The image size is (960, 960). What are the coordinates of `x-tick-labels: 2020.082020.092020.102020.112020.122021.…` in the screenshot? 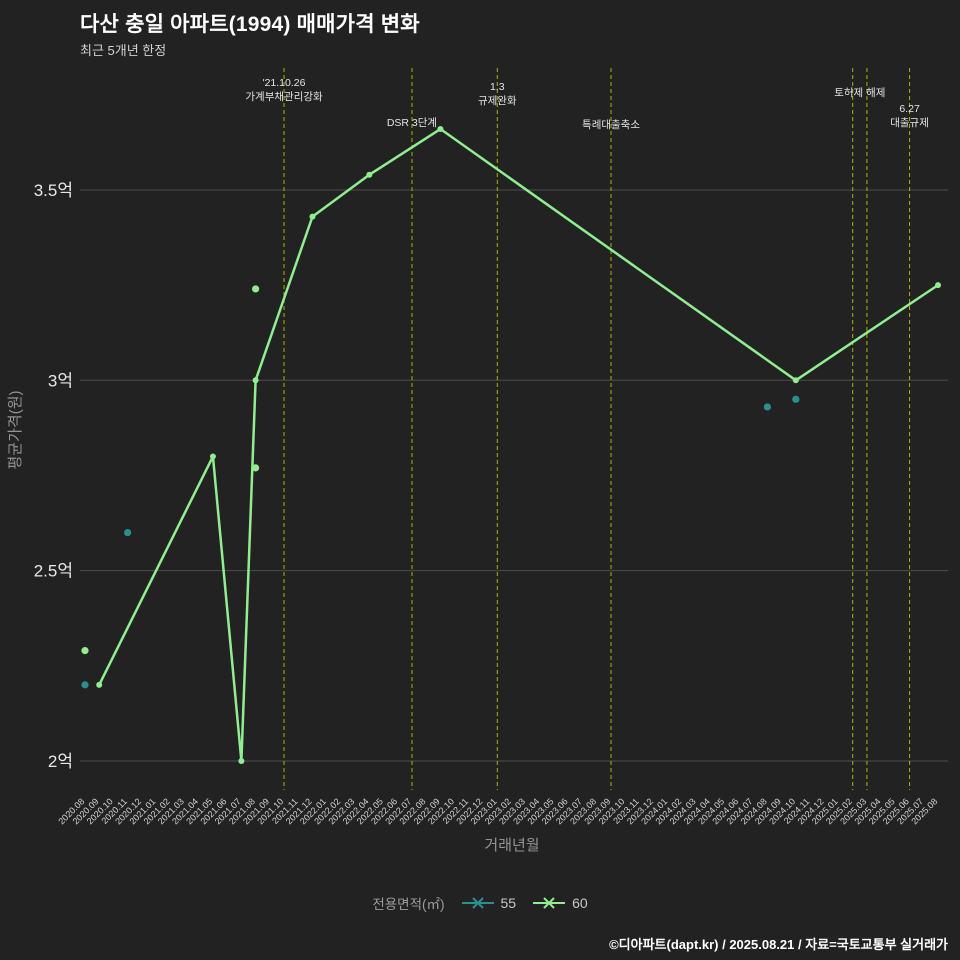 It's located at (497, 811).